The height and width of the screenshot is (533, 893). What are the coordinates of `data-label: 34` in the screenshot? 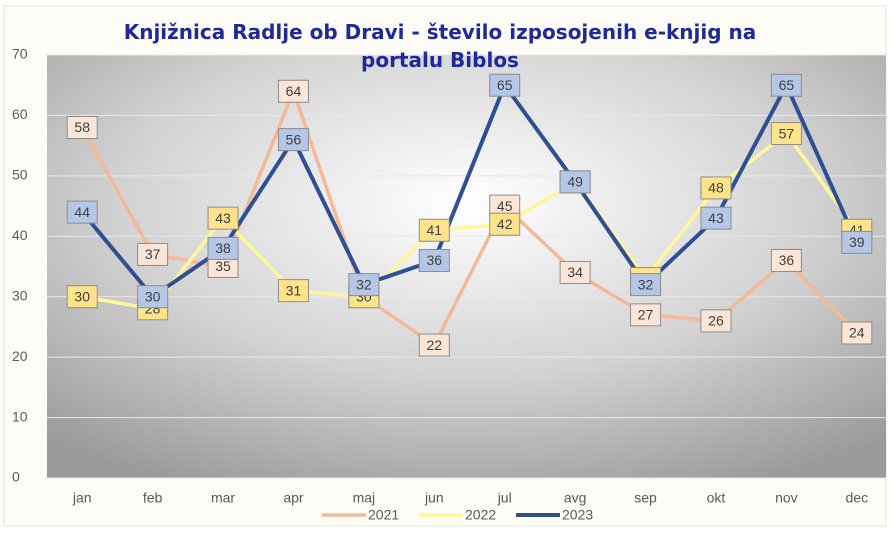 It's located at (575, 272).